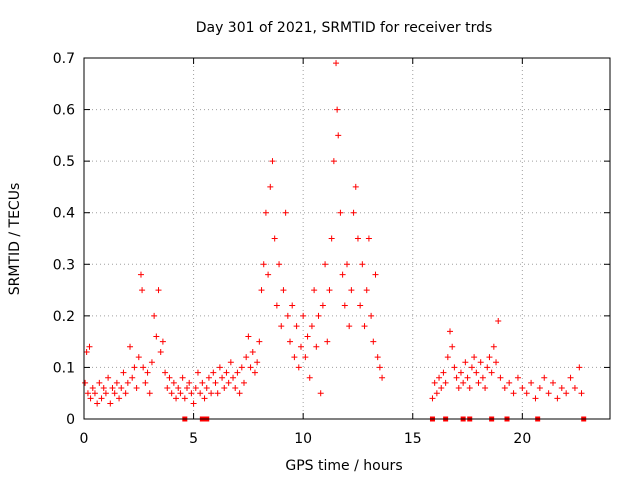  What do you see at coordinates (64, 265) in the screenshot?
I see `y-tick-label: 0.3` at bounding box center [64, 265].